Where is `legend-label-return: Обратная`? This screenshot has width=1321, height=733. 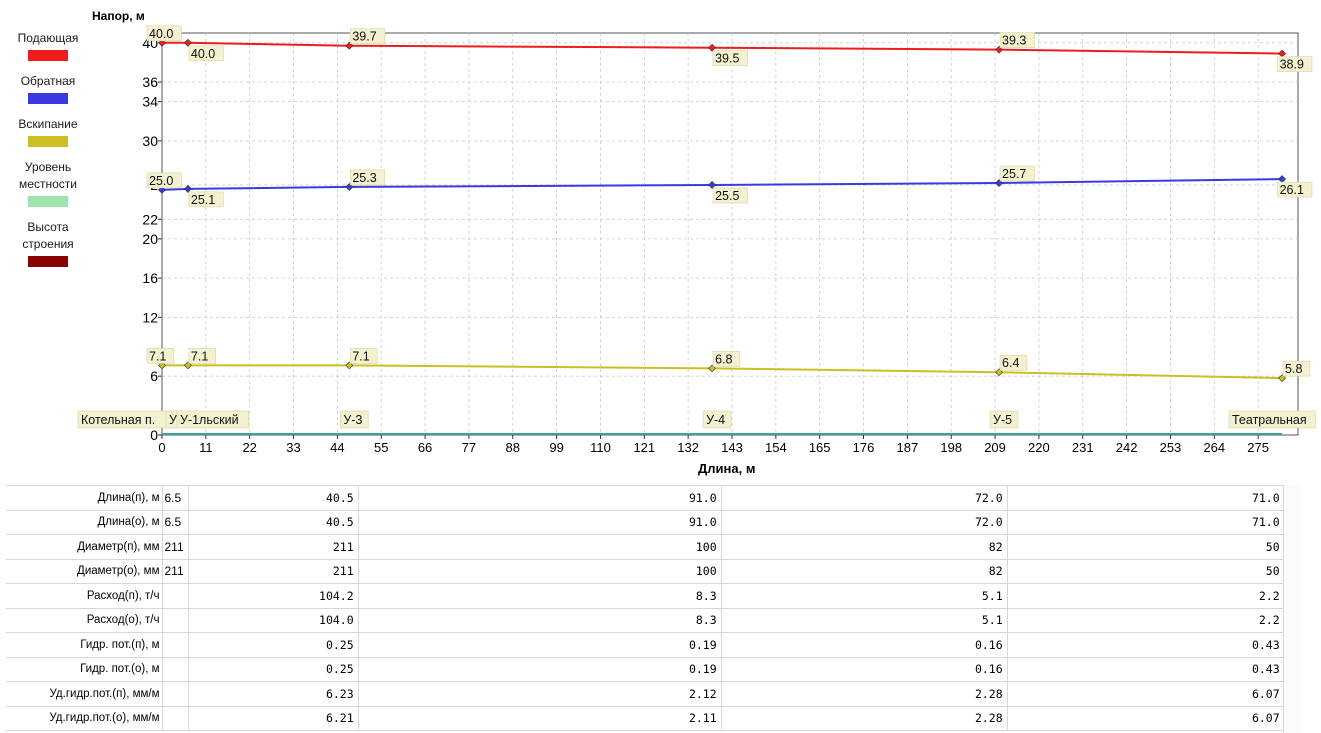 legend-label-return: Обратная is located at coordinates (48, 81).